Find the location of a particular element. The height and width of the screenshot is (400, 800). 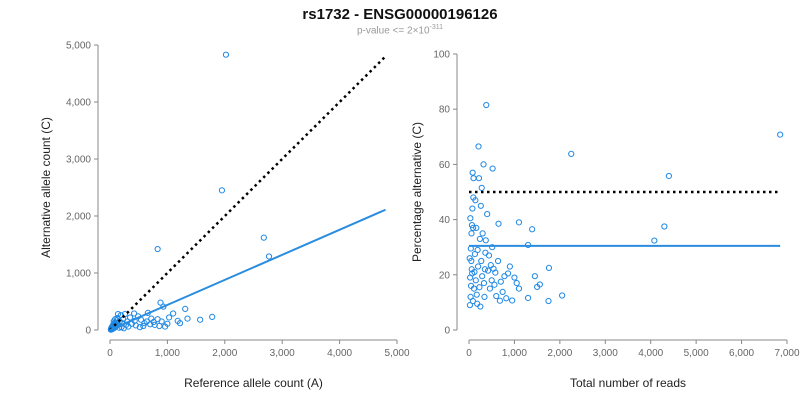

left-x-tick-label: 1,000 is located at coordinates (167, 353).